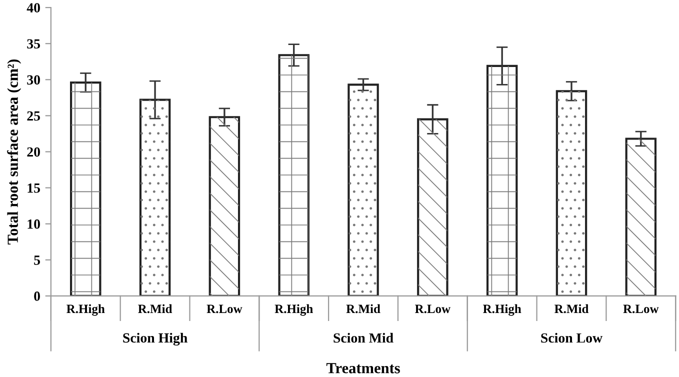 The width and height of the screenshot is (679, 377). Describe the element at coordinates (33, 80) in the screenshot. I see `y-tick-label: 30` at that location.